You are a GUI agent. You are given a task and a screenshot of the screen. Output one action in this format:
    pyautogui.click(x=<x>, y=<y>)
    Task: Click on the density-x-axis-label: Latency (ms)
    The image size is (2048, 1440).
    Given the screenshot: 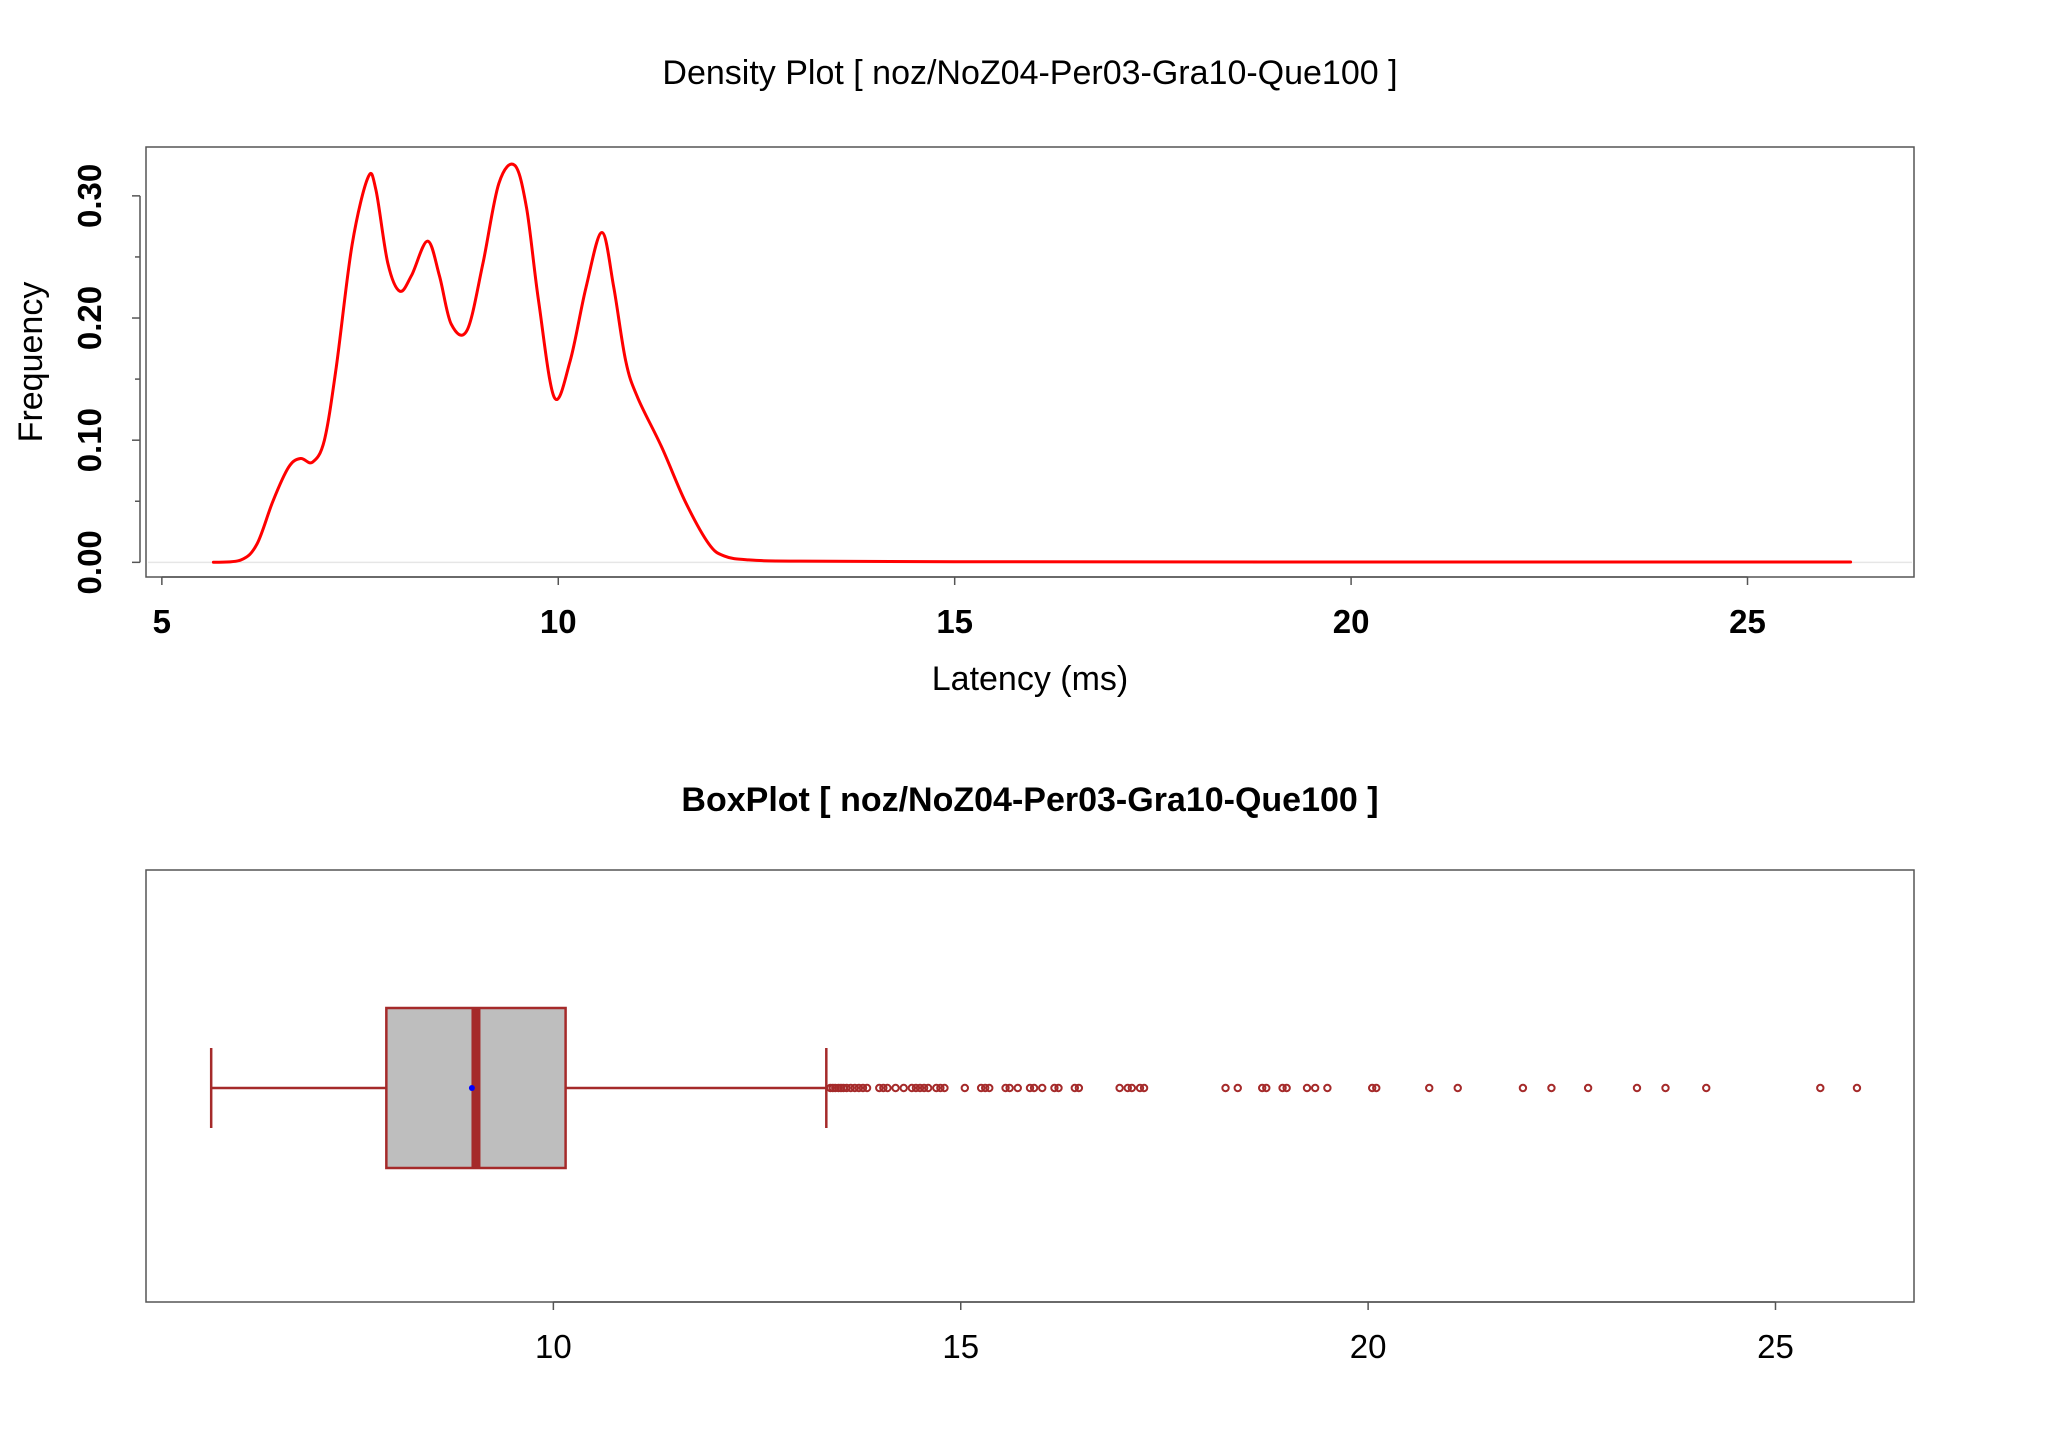 What is the action you would take?
    pyautogui.click(x=1030, y=679)
    